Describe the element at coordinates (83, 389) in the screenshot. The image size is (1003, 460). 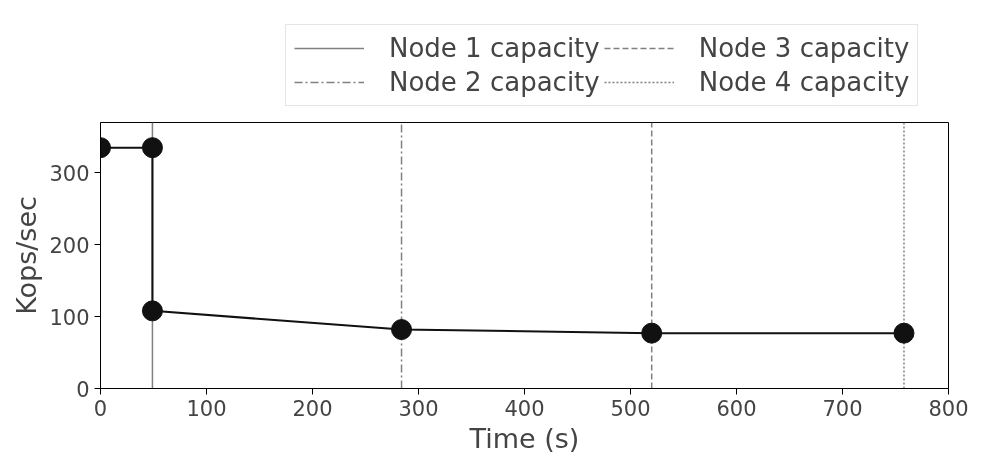
I see `y-tick-label: 0` at that location.